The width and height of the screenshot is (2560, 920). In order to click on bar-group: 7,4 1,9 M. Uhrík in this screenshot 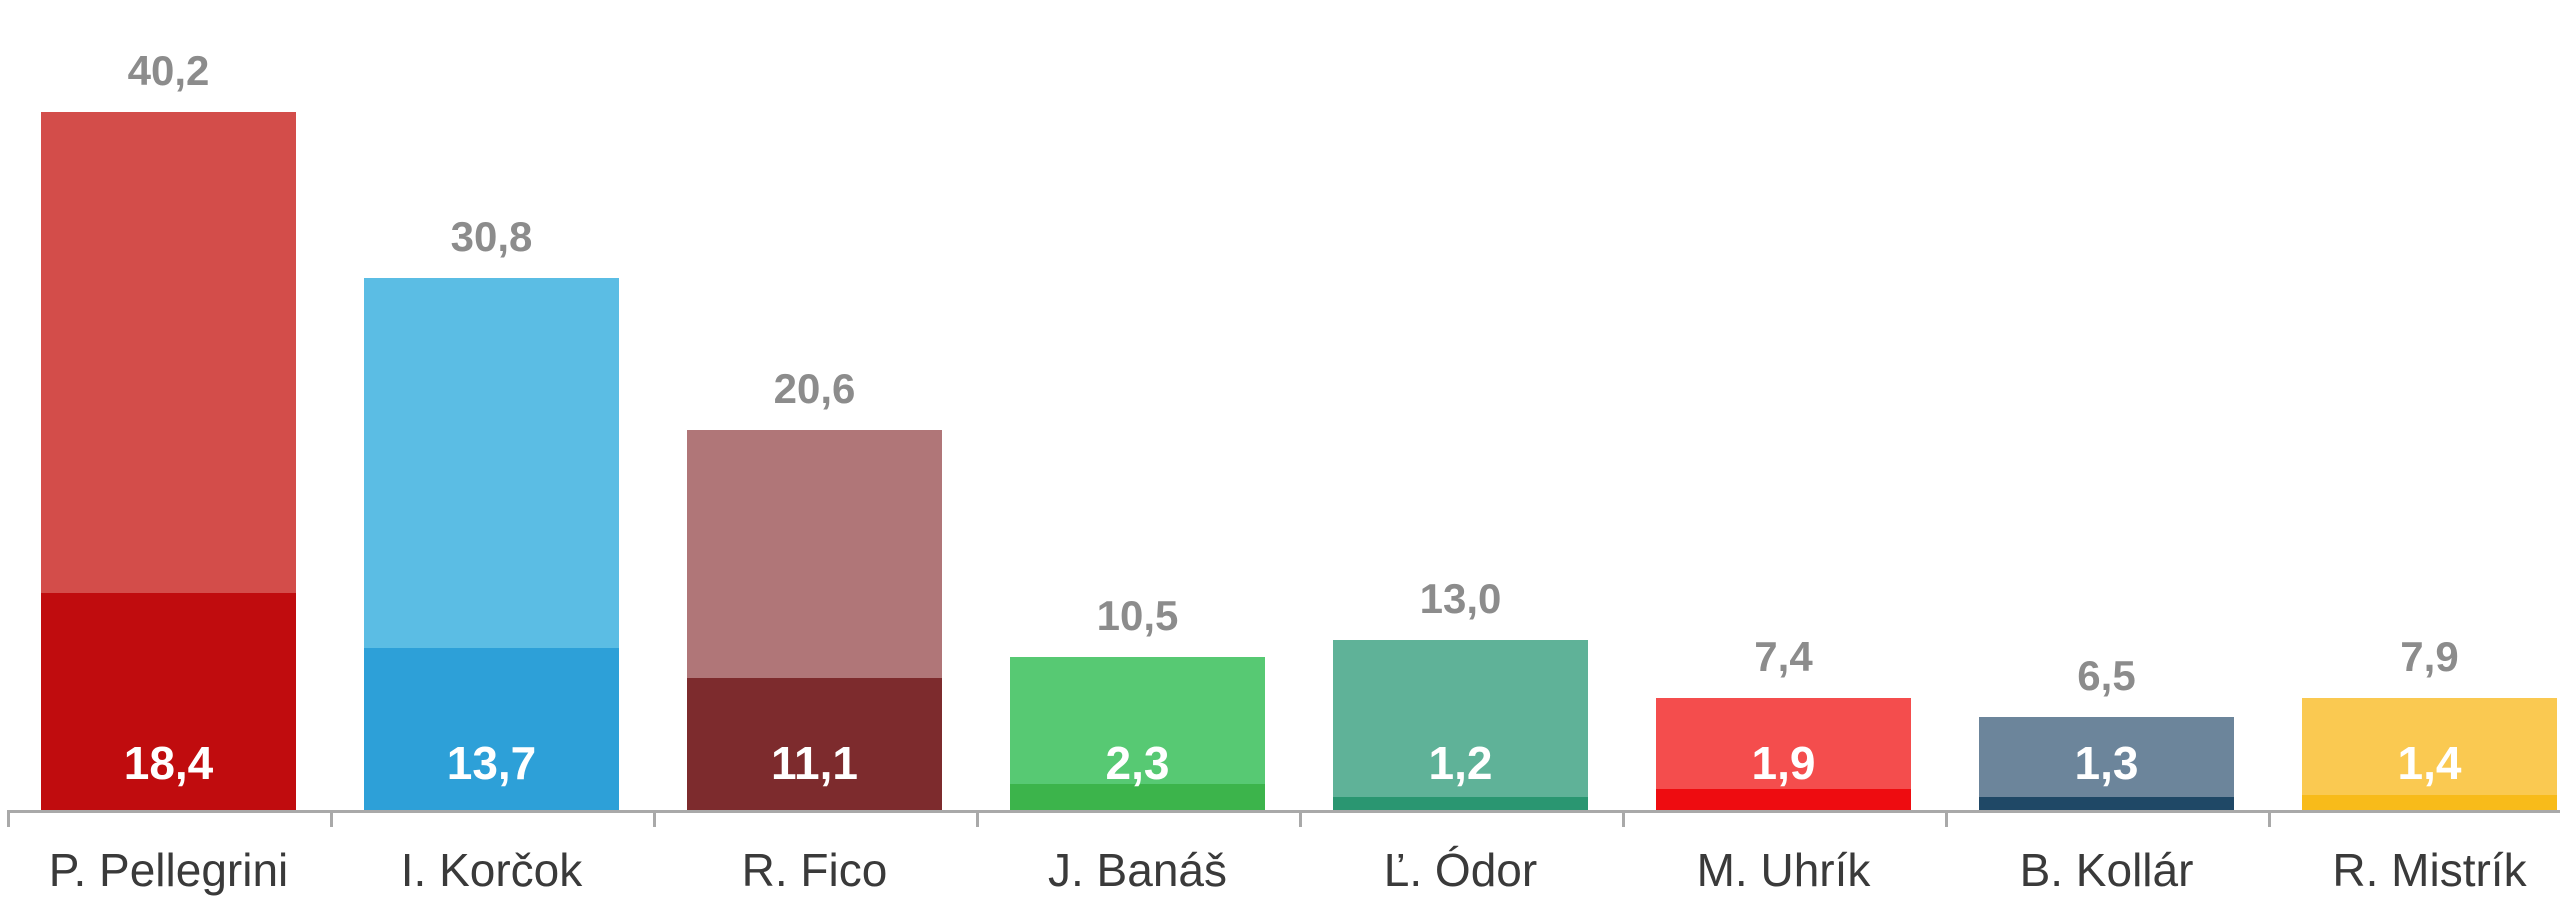, I will do `click(1783, 460)`.